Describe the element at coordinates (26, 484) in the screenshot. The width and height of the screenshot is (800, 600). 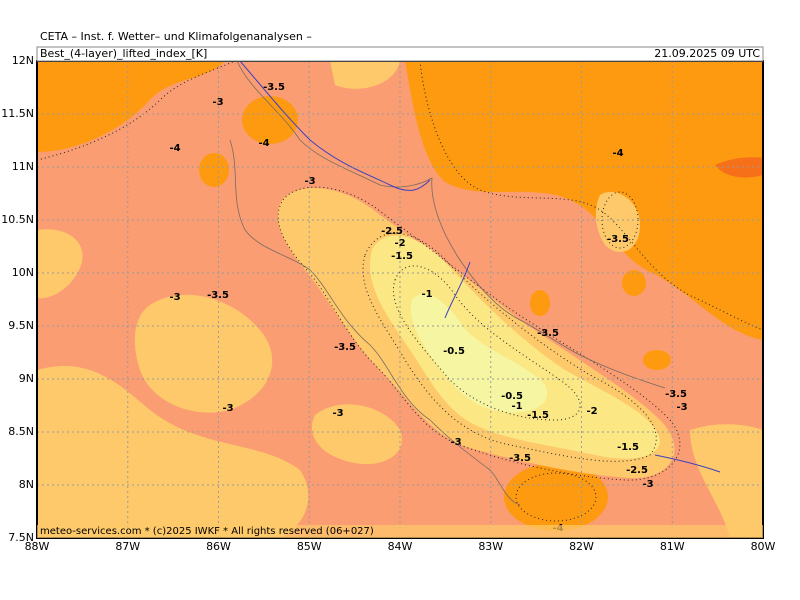
I see `latitude-label: 8N` at that location.